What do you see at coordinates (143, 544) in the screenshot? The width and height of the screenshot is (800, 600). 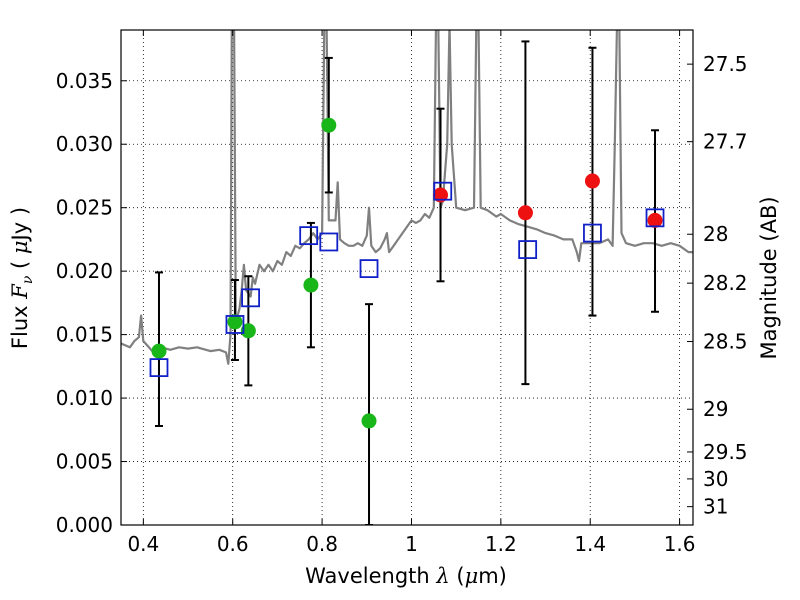 I see `x-tick-label: 0.4` at bounding box center [143, 544].